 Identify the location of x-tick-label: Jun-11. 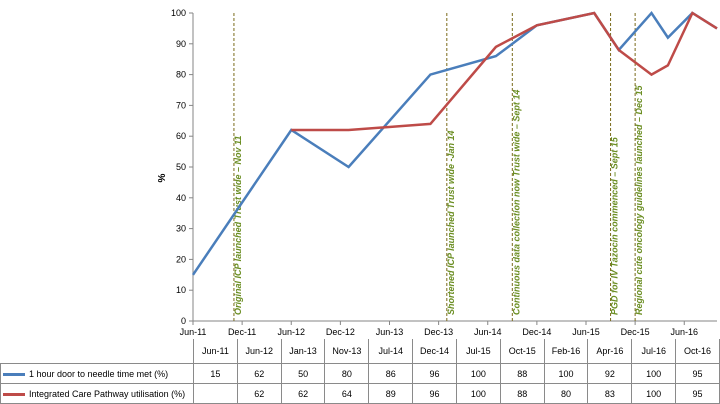
(193, 332).